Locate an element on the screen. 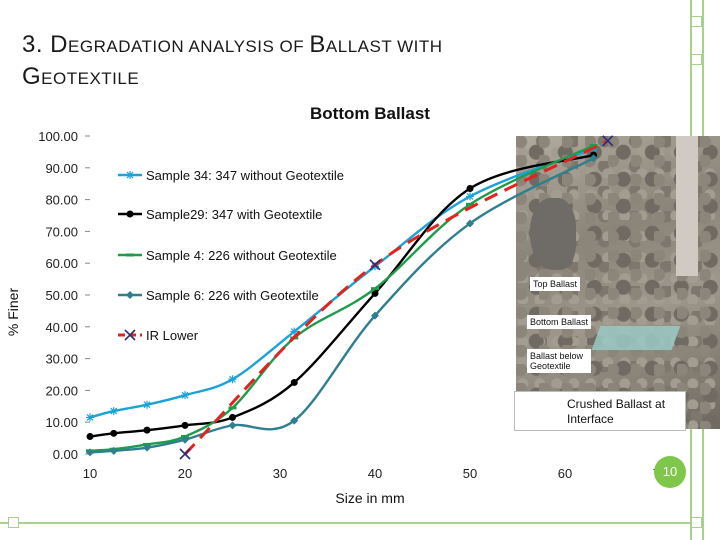 The image size is (720, 540). title-segment: 3. D is located at coordinates (45, 44).